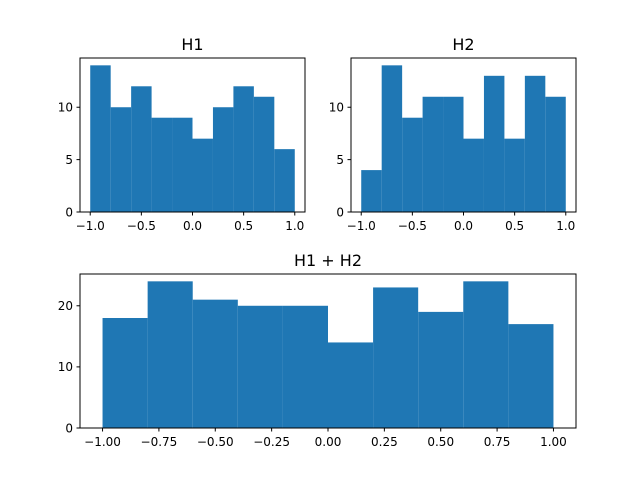  Describe the element at coordinates (192, 44) in the screenshot. I see `chart-title: H1` at that location.